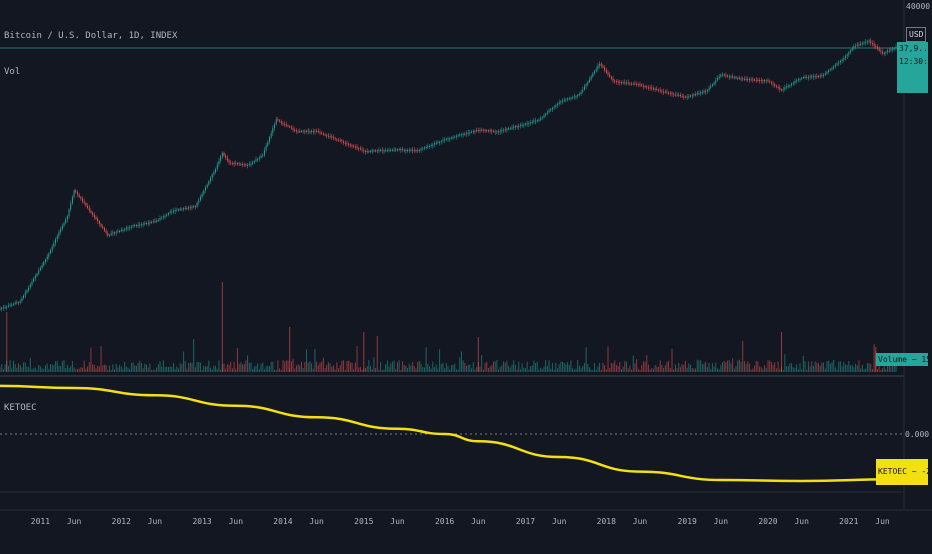 The image size is (932, 554). What do you see at coordinates (20, 408) in the screenshot?
I see `indicator-pane-title: KETOEC` at bounding box center [20, 408].